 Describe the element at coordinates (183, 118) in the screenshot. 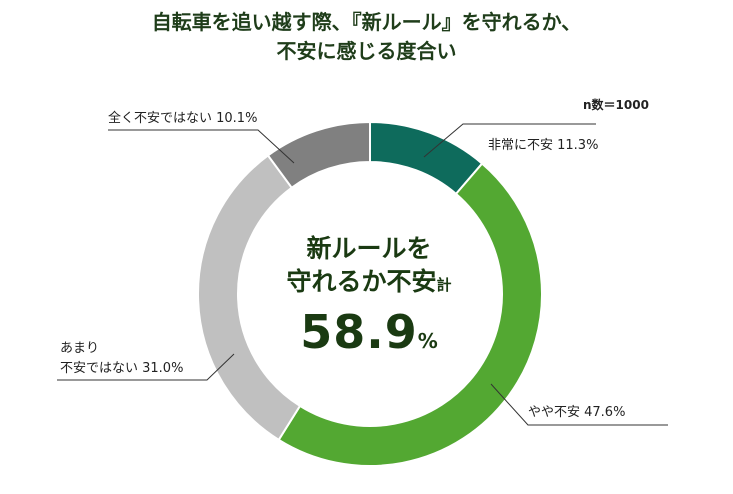

I see `label-not-anxious: 全く不安ではない 10.1%` at that location.